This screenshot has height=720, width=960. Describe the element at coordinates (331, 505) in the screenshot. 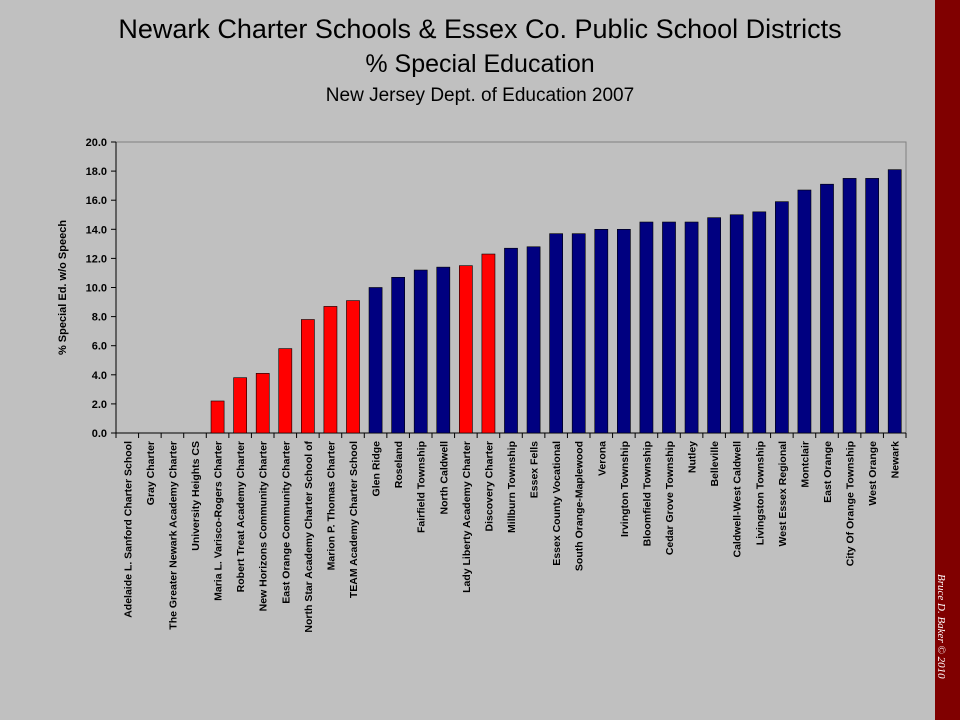

I see `x-tick-label: Marion P. Thomas Charter` at that location.